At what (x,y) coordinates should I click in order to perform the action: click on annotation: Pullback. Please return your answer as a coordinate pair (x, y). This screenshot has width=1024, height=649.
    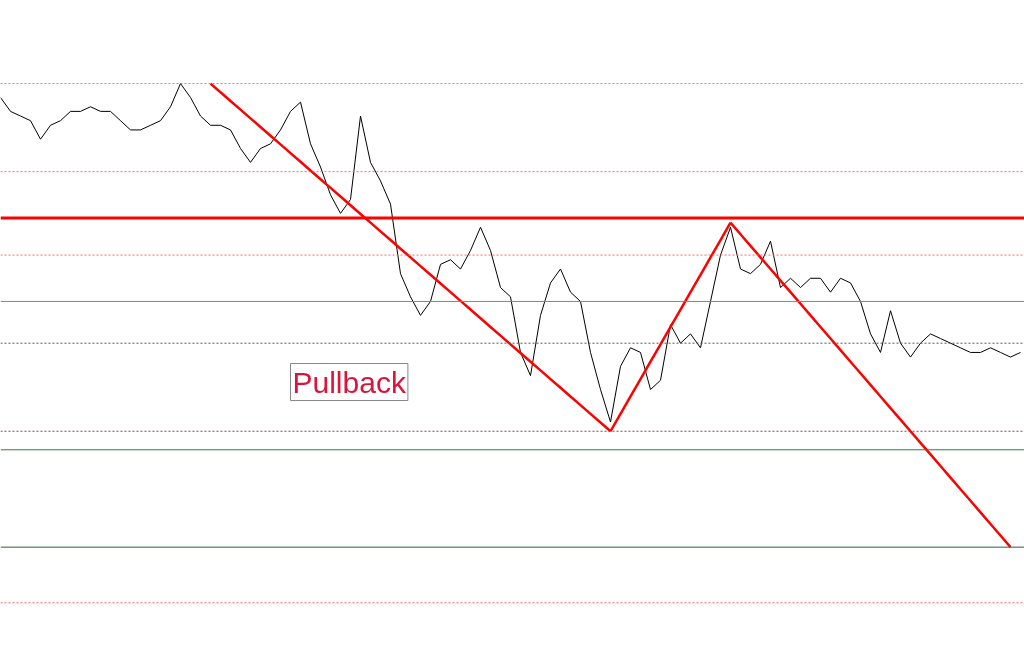
    Looking at the image, I should click on (349, 382).